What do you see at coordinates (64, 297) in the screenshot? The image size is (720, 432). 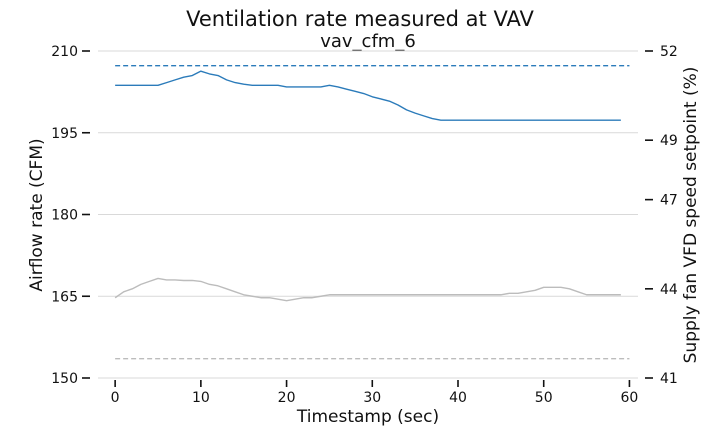 I see `y-tick-label: 165` at bounding box center [64, 297].